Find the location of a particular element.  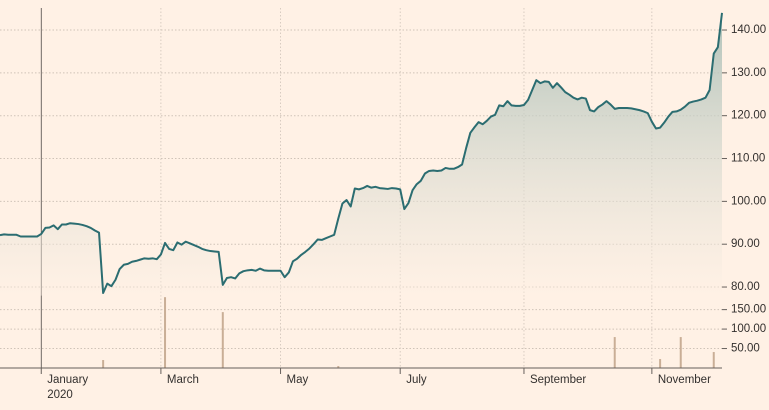

x-tick-label: November is located at coordinates (684, 380).